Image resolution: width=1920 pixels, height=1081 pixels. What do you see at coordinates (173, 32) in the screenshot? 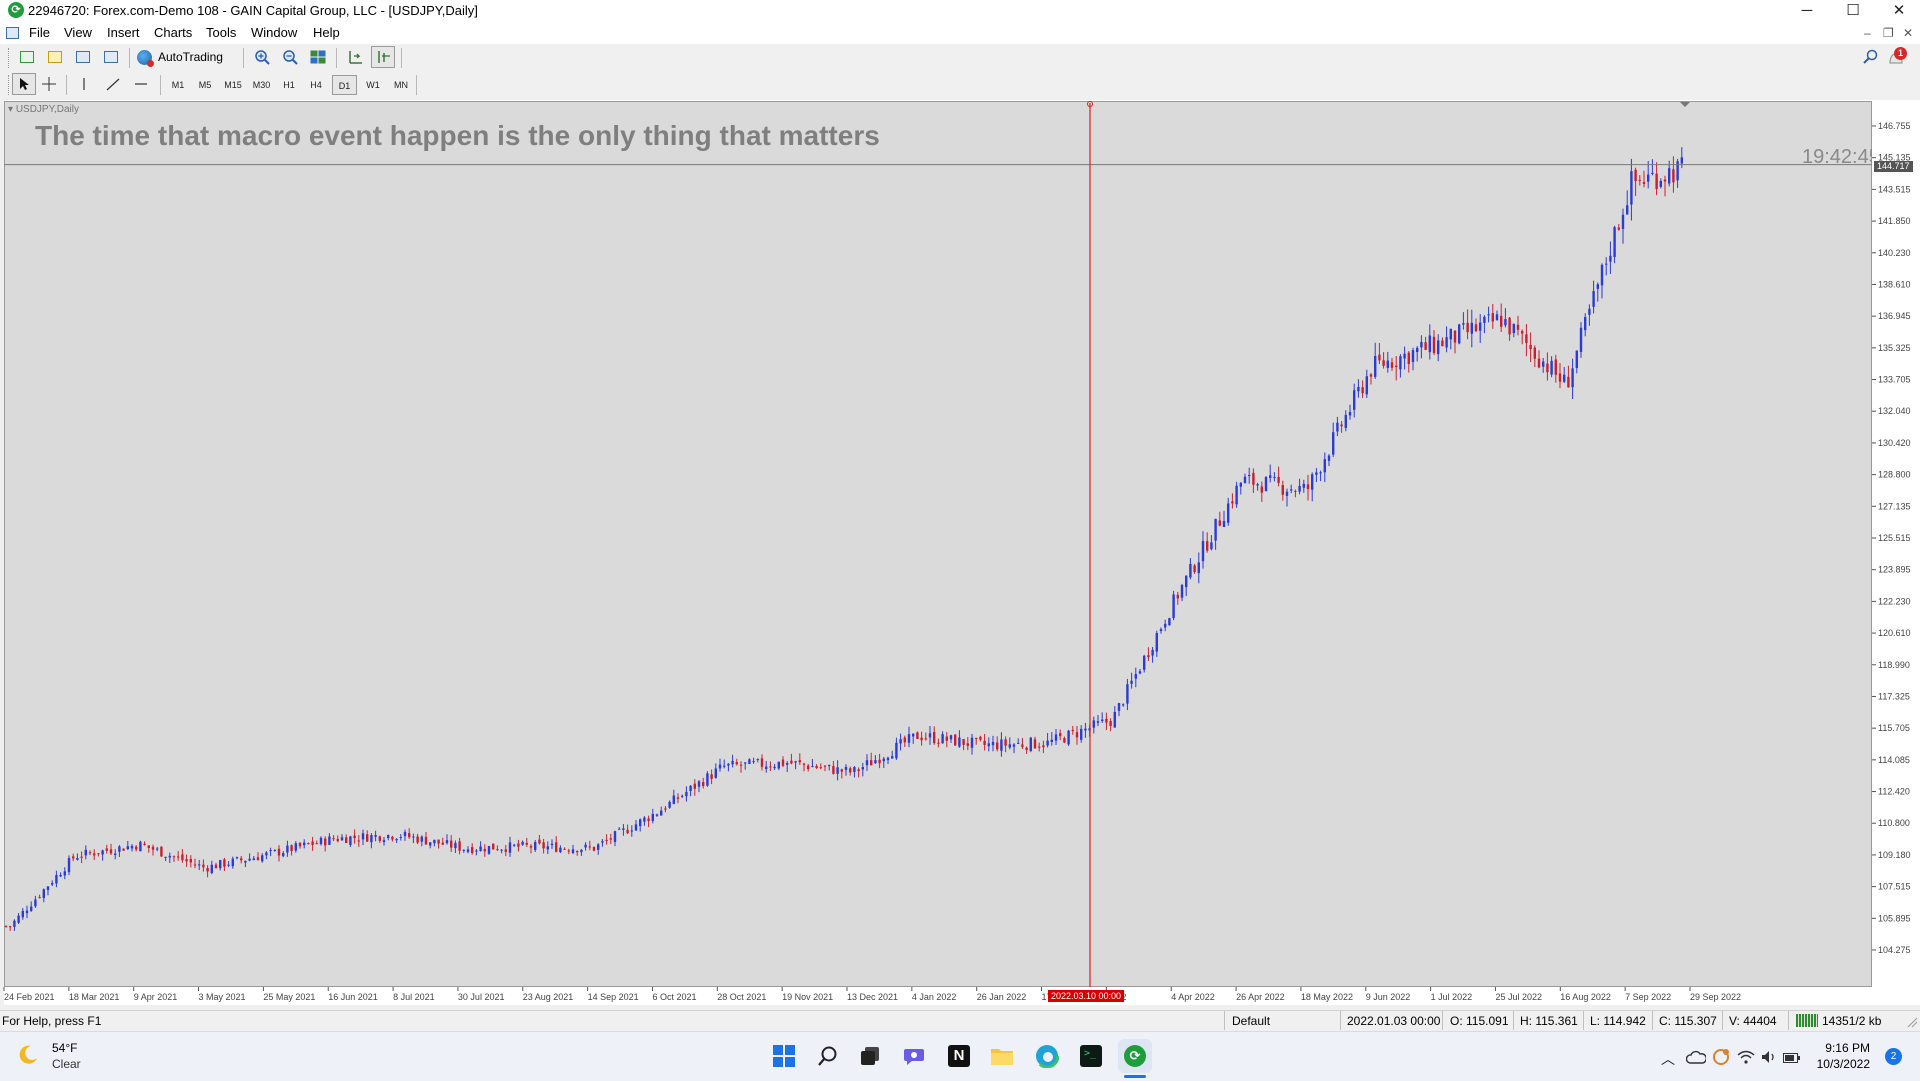
I see `menu-charts: Charts` at bounding box center [173, 32].